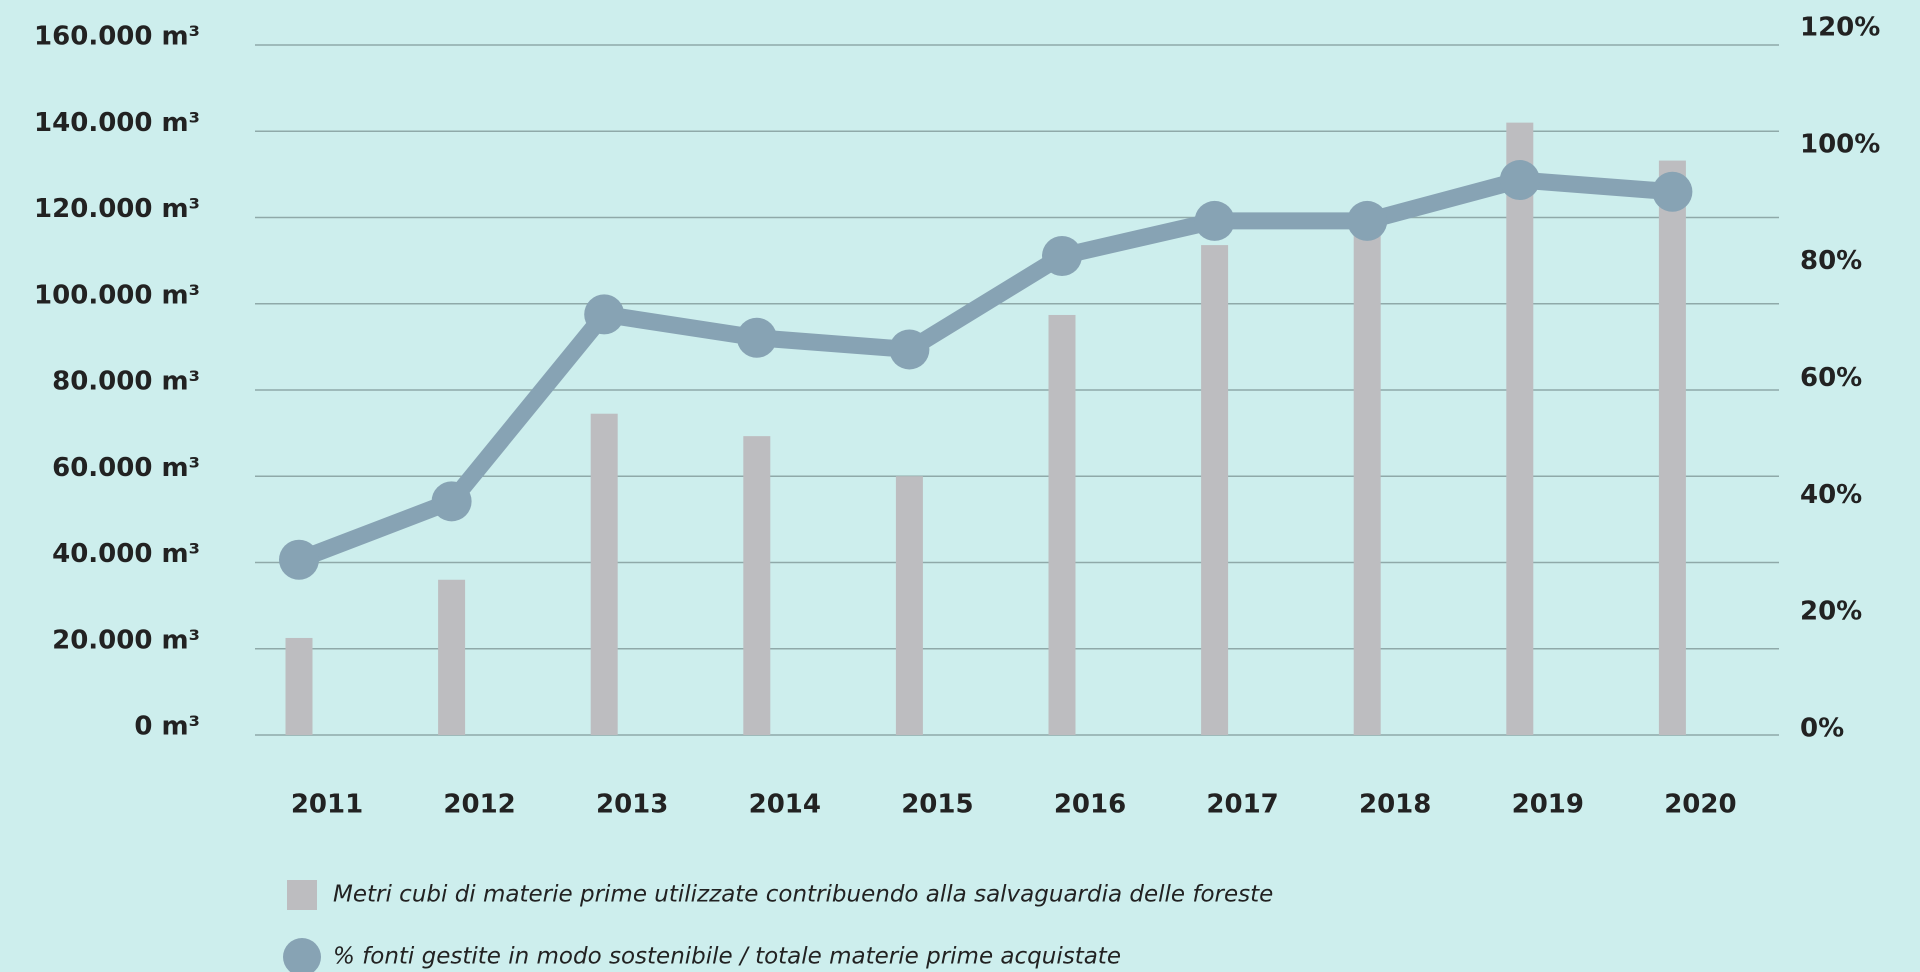 Image resolution: width=1920 pixels, height=972 pixels. What do you see at coordinates (1700, 805) in the screenshot?
I see `x-tick-label: 2020` at bounding box center [1700, 805].